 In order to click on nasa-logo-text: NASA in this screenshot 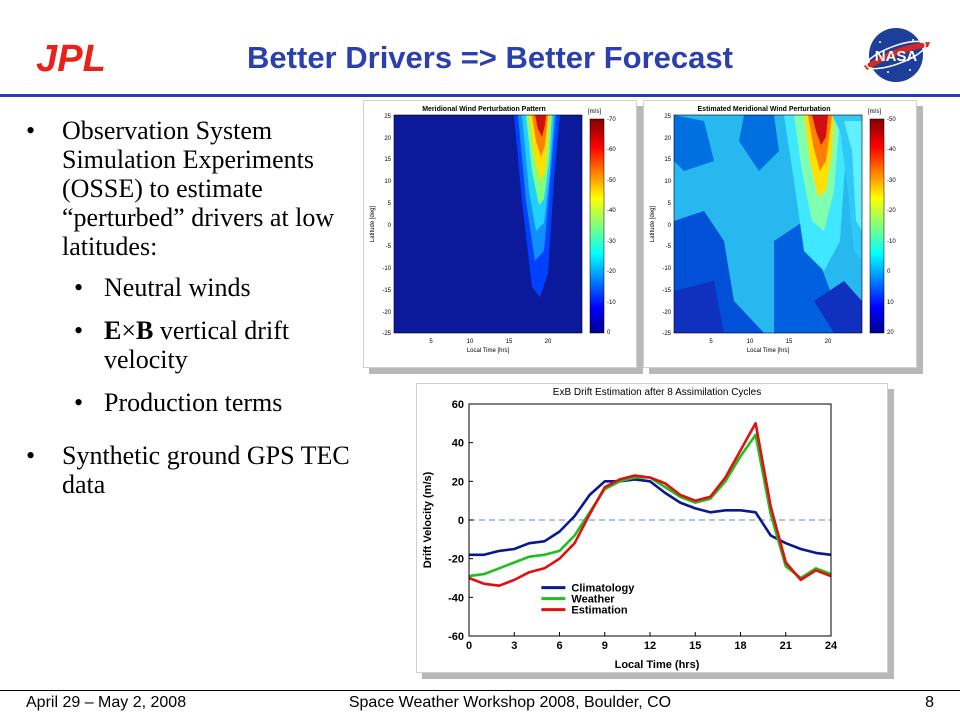, I will do `click(896, 56)`.